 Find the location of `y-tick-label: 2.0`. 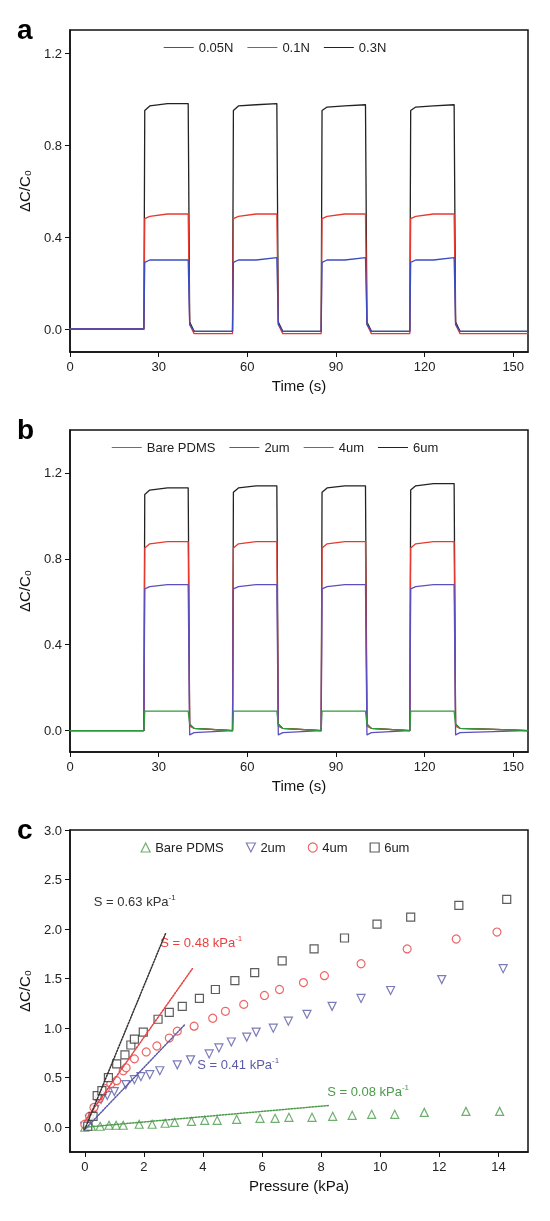

y-tick-label: 2.0 is located at coordinates (52, 929).